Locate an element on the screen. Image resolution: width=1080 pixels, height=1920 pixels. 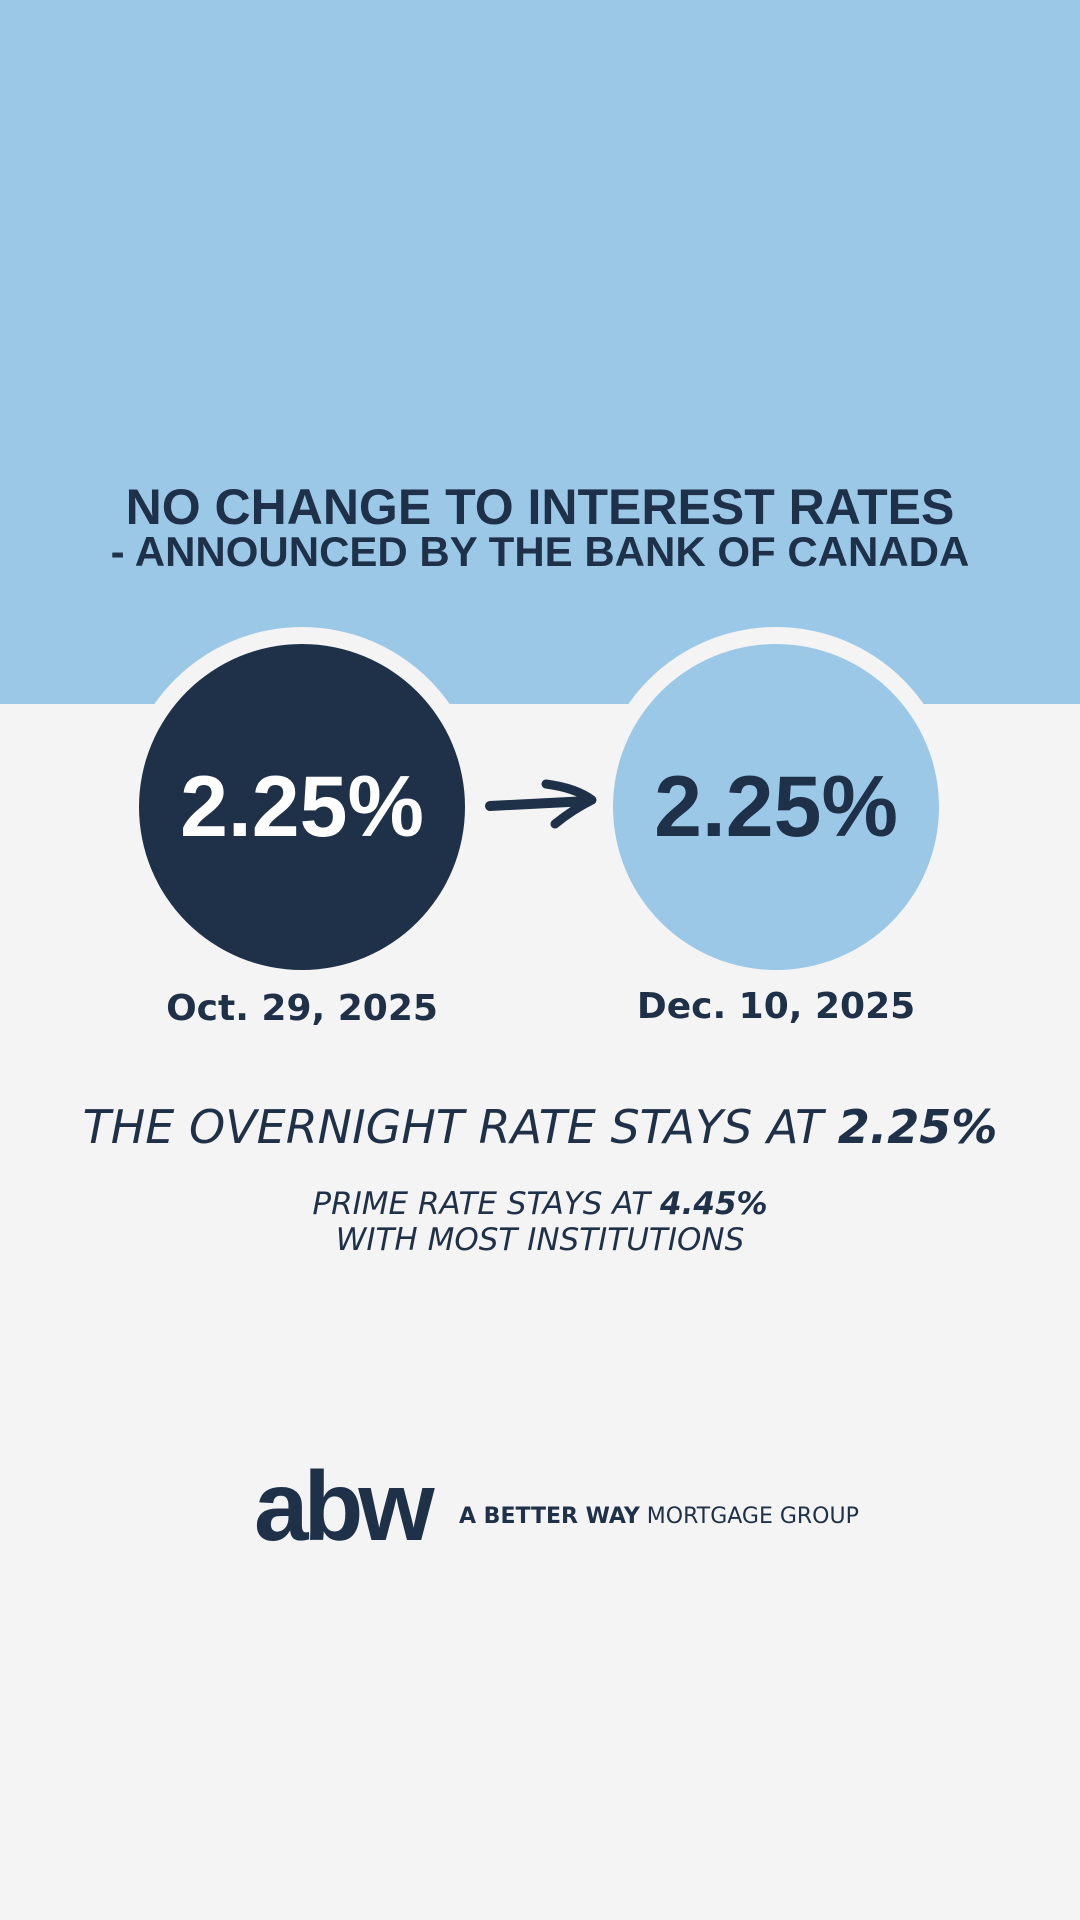
overnight-line: THE OVERNIGHT RATE STAYS AT 2.25% is located at coordinates (540, 1127).